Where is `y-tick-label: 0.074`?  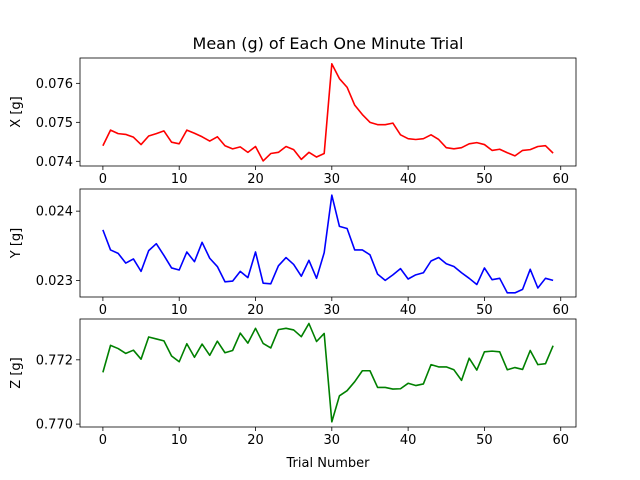 y-tick-label: 0.074 is located at coordinates (54, 162).